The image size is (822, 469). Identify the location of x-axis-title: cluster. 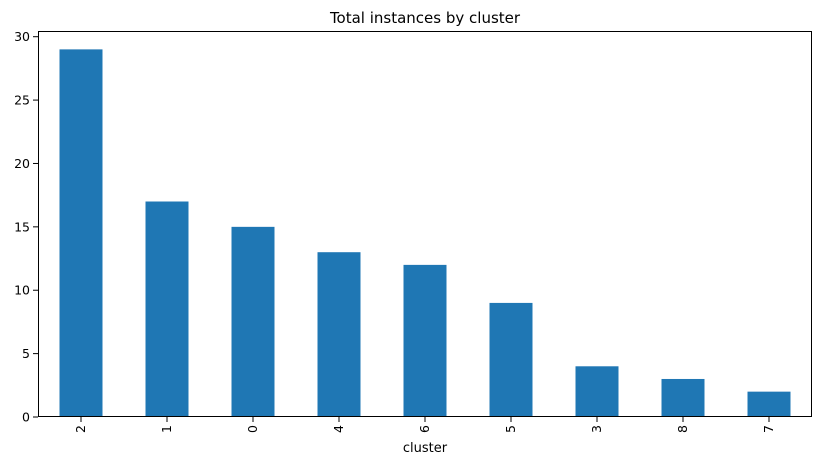
(425, 448).